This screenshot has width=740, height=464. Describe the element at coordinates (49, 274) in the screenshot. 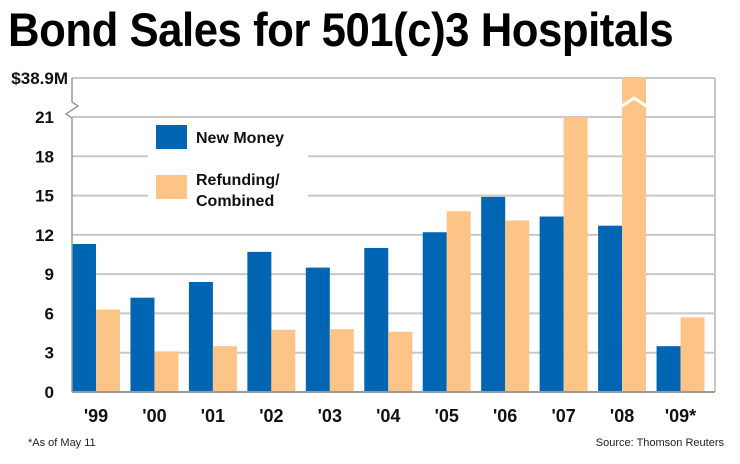

I see `y-tick-label: 9` at that location.